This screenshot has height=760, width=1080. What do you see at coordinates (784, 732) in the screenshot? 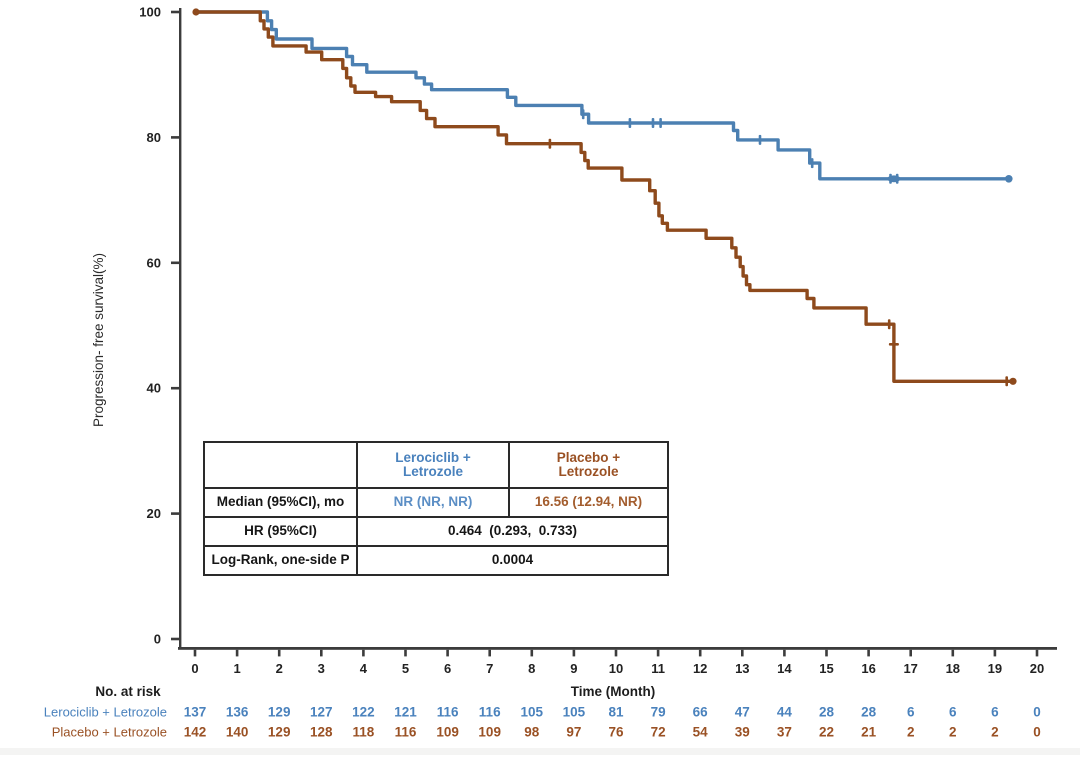
I see `svg-text: 37` at bounding box center [784, 732].